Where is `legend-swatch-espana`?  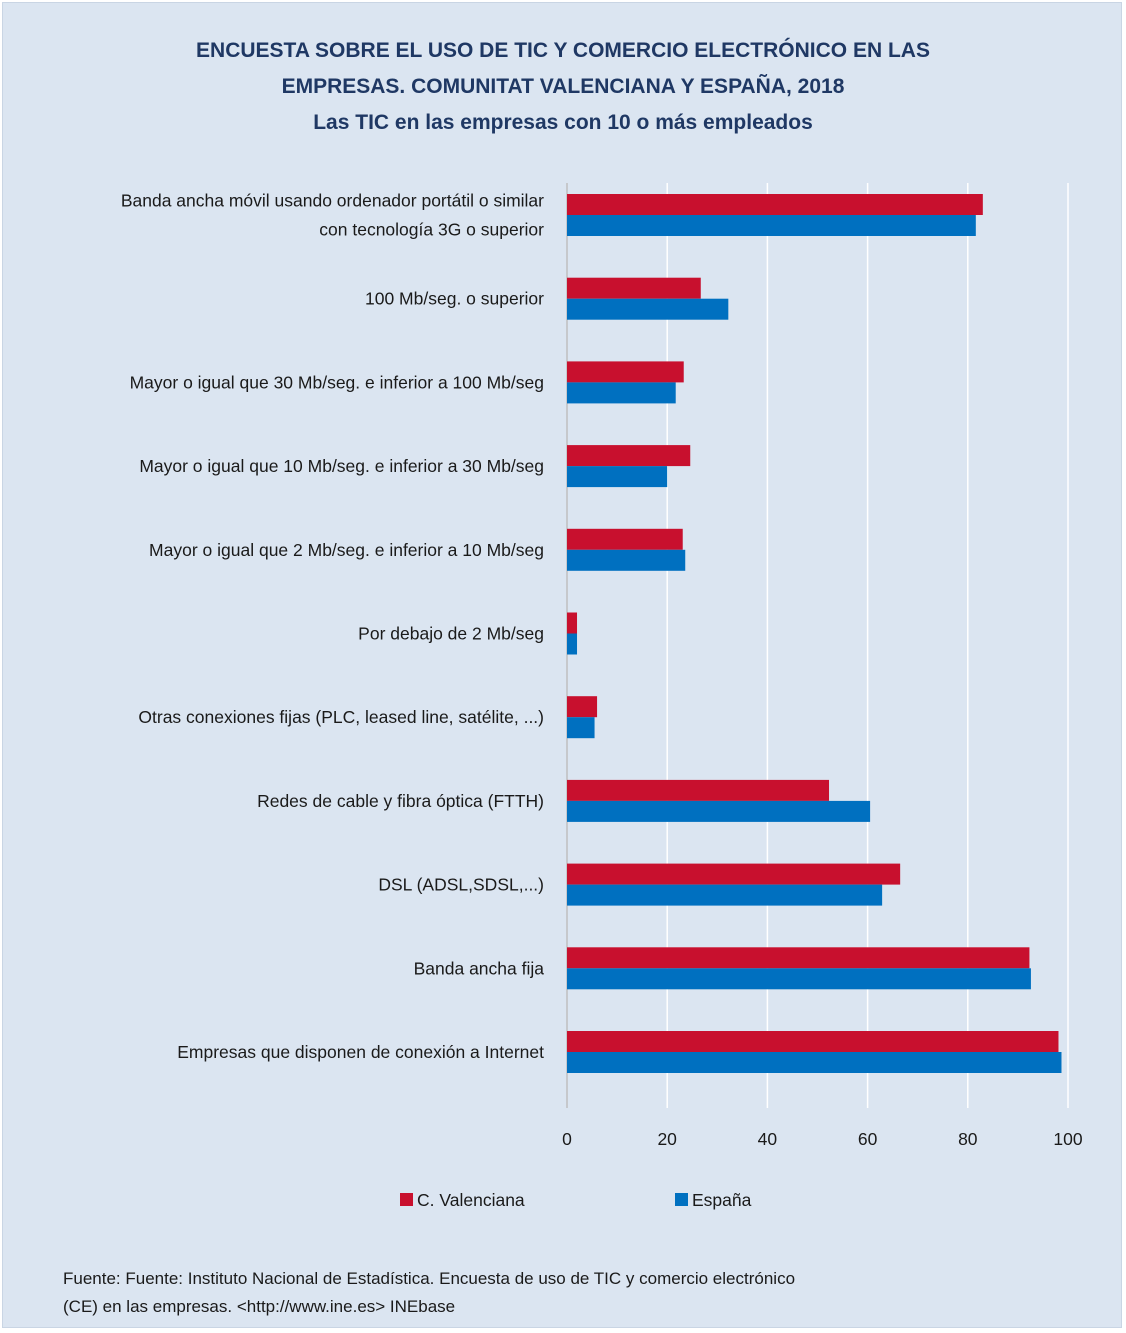
legend-swatch-espana is located at coordinates (681, 1199).